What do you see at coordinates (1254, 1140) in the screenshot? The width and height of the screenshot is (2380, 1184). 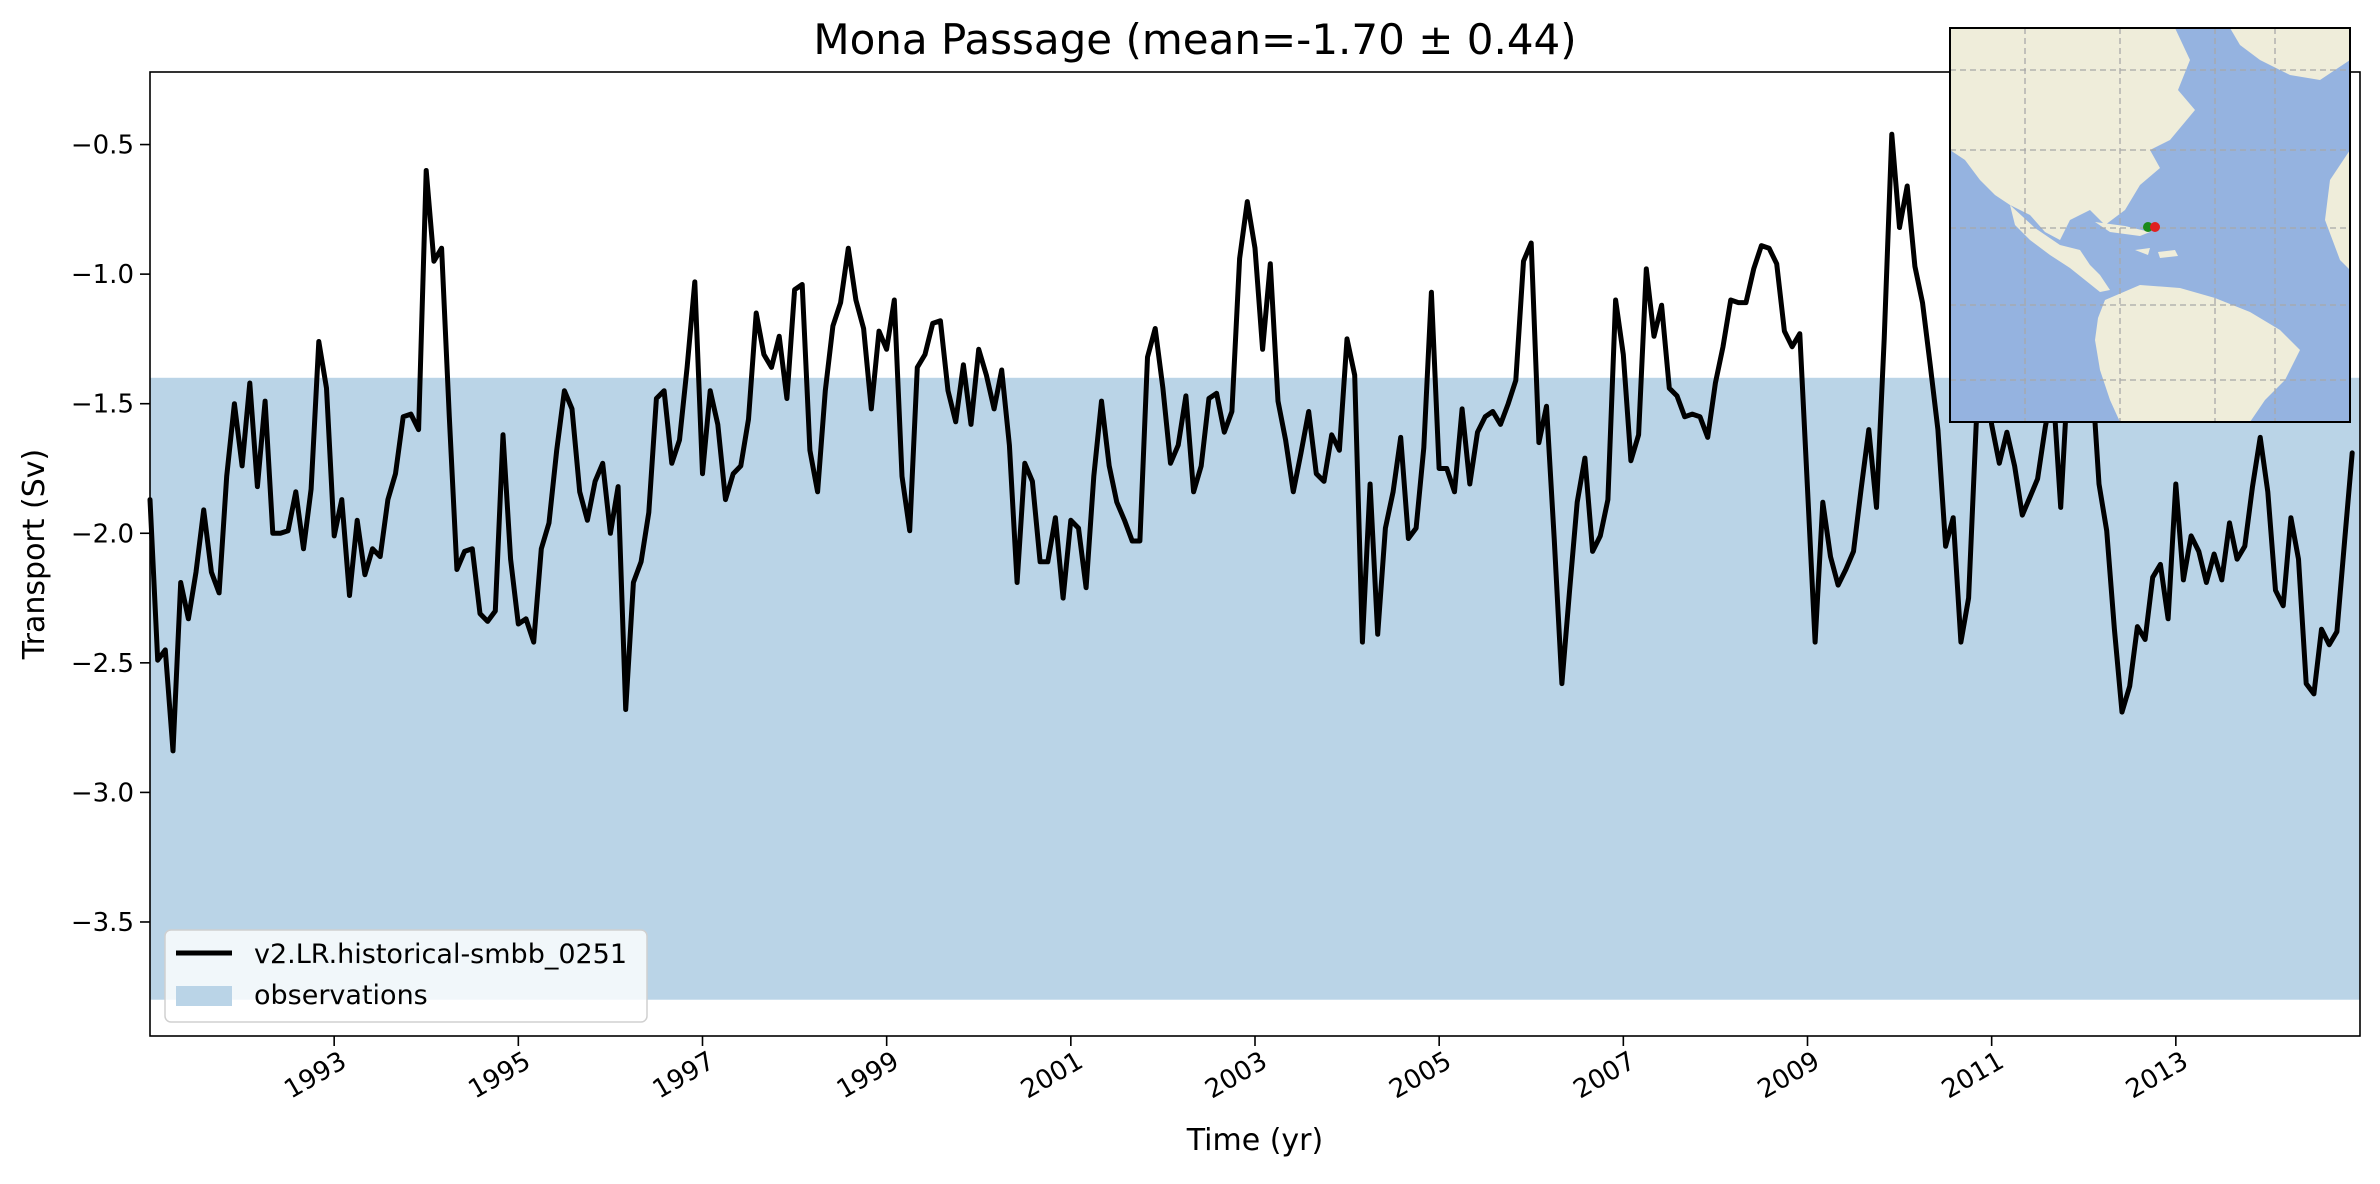 I see `x-axis-label: Time (yr)` at bounding box center [1254, 1140].